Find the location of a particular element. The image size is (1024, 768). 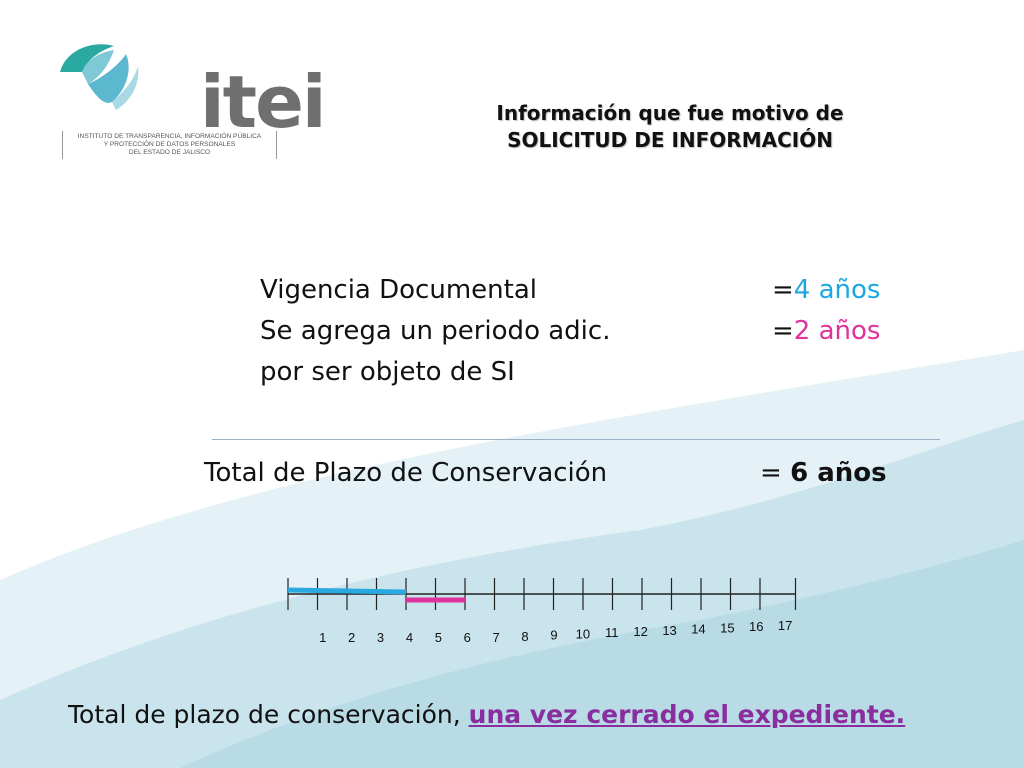

heading-line-1: Información que fue motivo de is located at coordinates (670, 113).